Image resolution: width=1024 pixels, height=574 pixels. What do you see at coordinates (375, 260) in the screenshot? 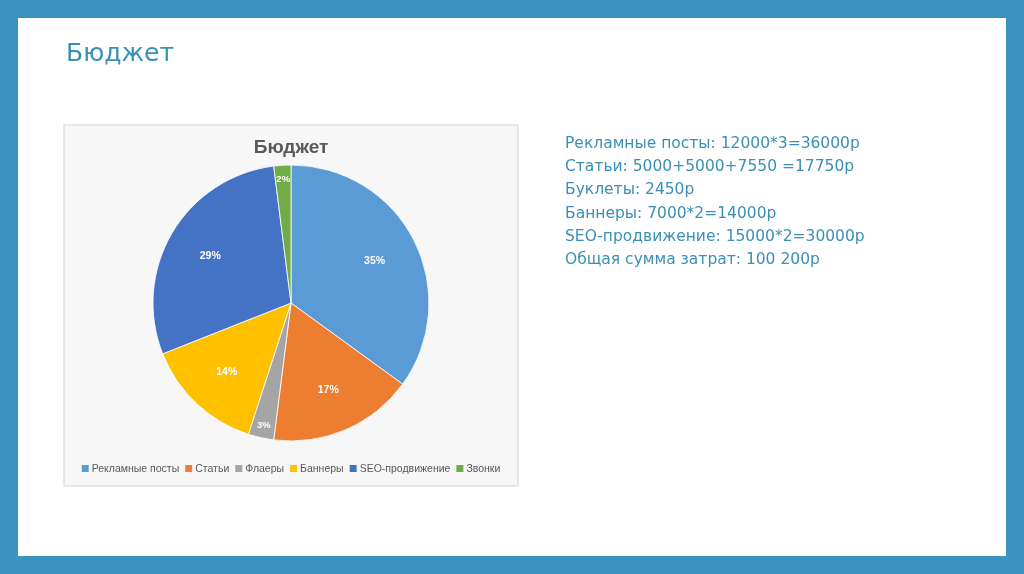
I see `data-label: 35%` at bounding box center [375, 260].